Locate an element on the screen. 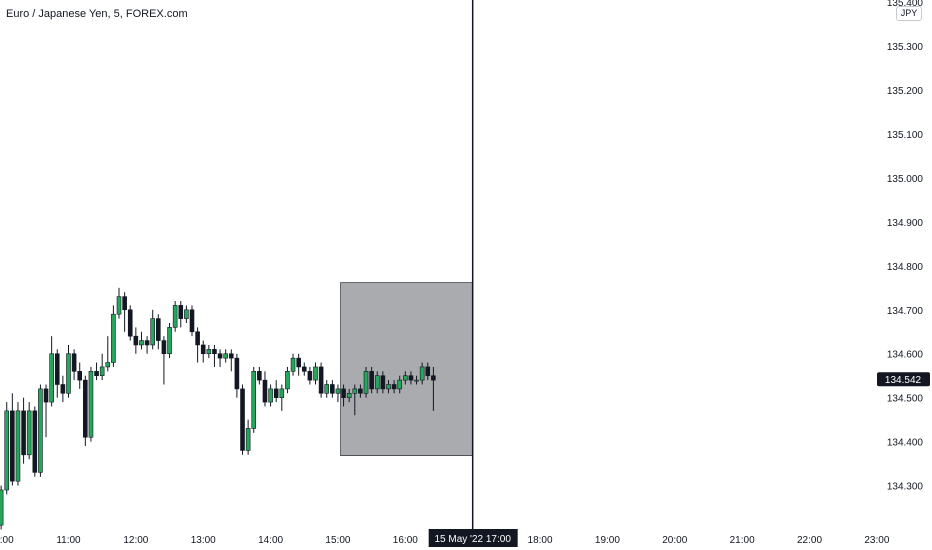 The height and width of the screenshot is (550, 932). price-tick-label: 135.400 is located at coordinates (905, 4).